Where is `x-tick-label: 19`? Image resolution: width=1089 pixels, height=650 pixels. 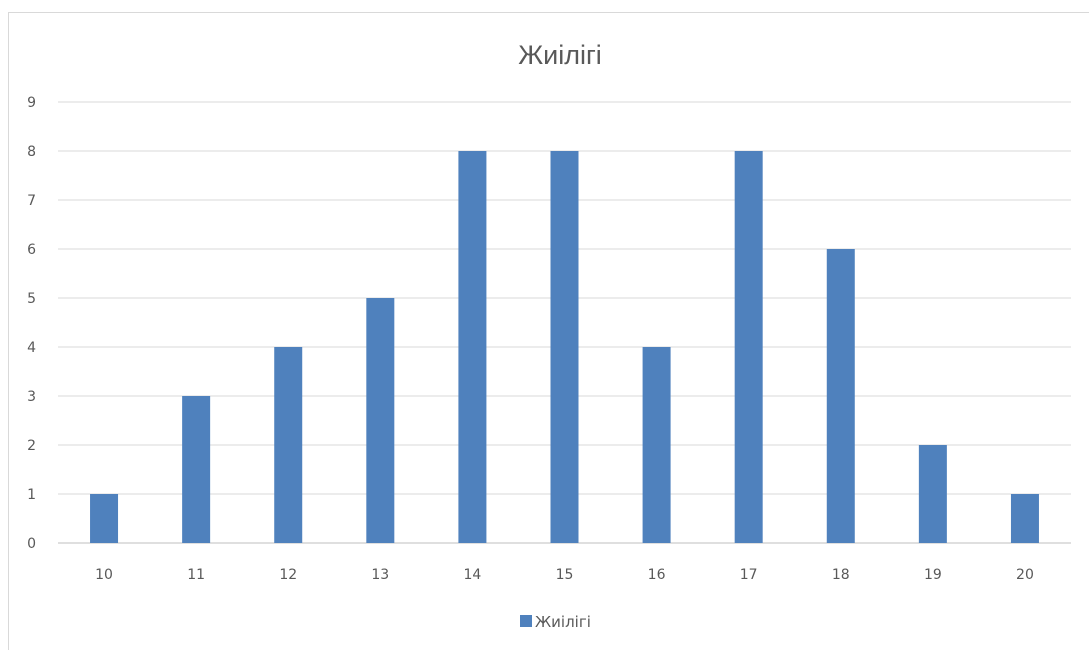
x-tick-label: 19 is located at coordinates (933, 575).